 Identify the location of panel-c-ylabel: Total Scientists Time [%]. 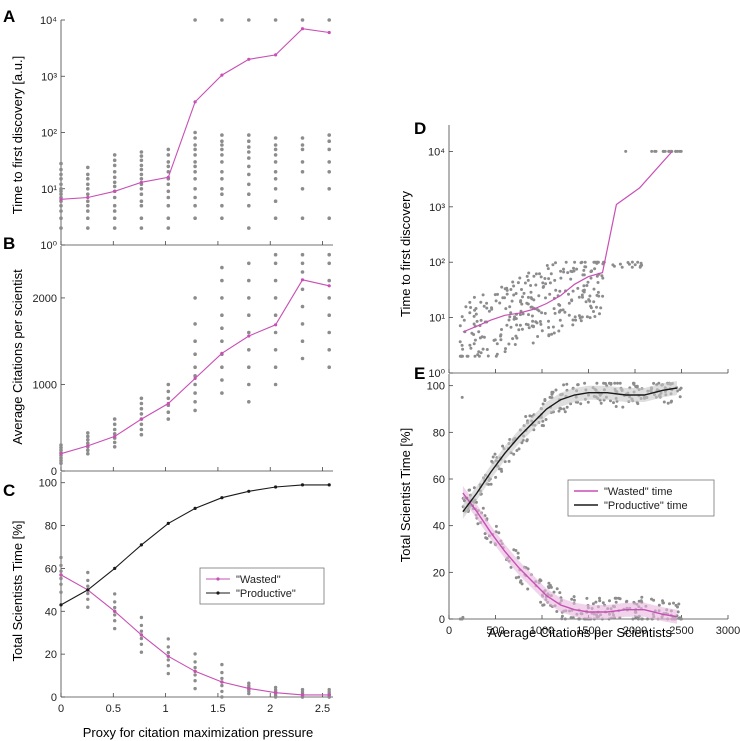
(17, 591).